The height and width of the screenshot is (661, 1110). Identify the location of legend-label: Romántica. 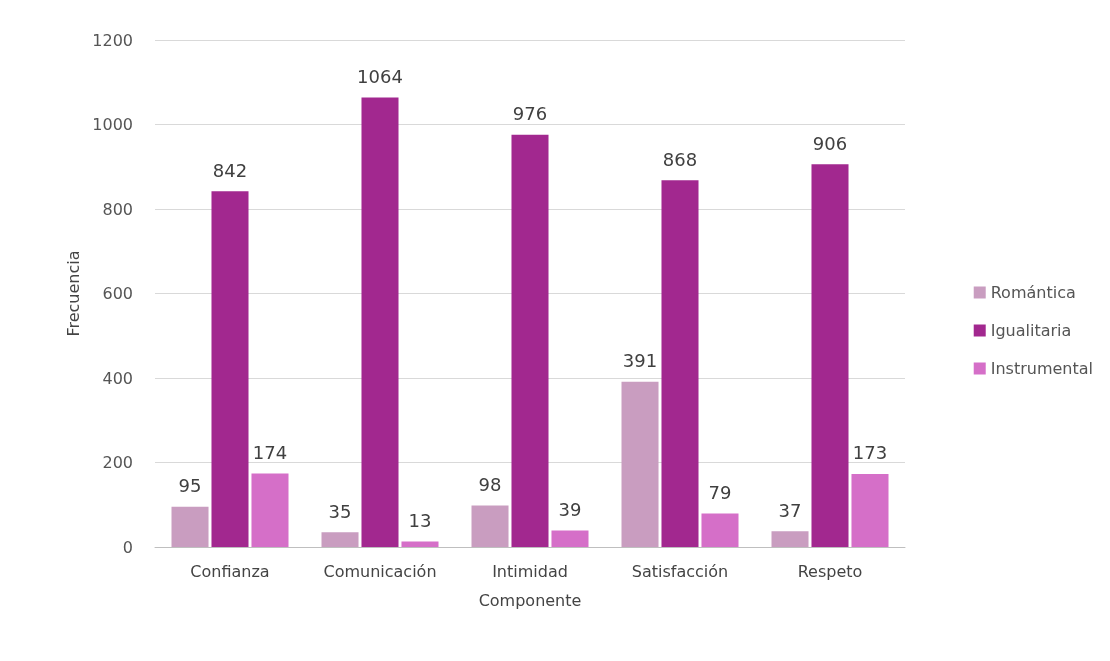
(1033, 292).